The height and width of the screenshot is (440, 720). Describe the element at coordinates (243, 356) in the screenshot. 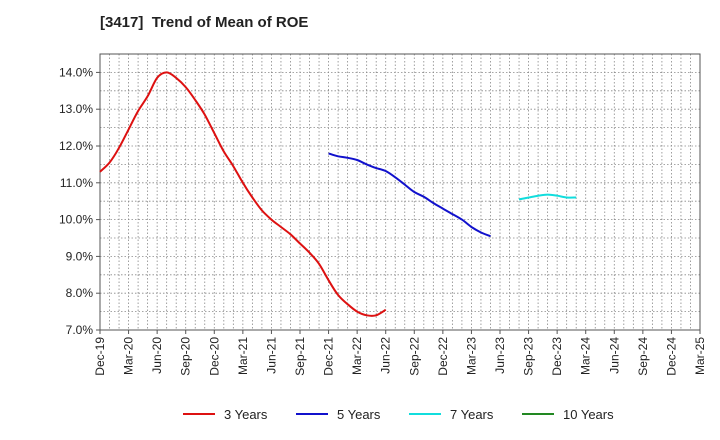

I see `x-tick-label: Mar-21` at that location.